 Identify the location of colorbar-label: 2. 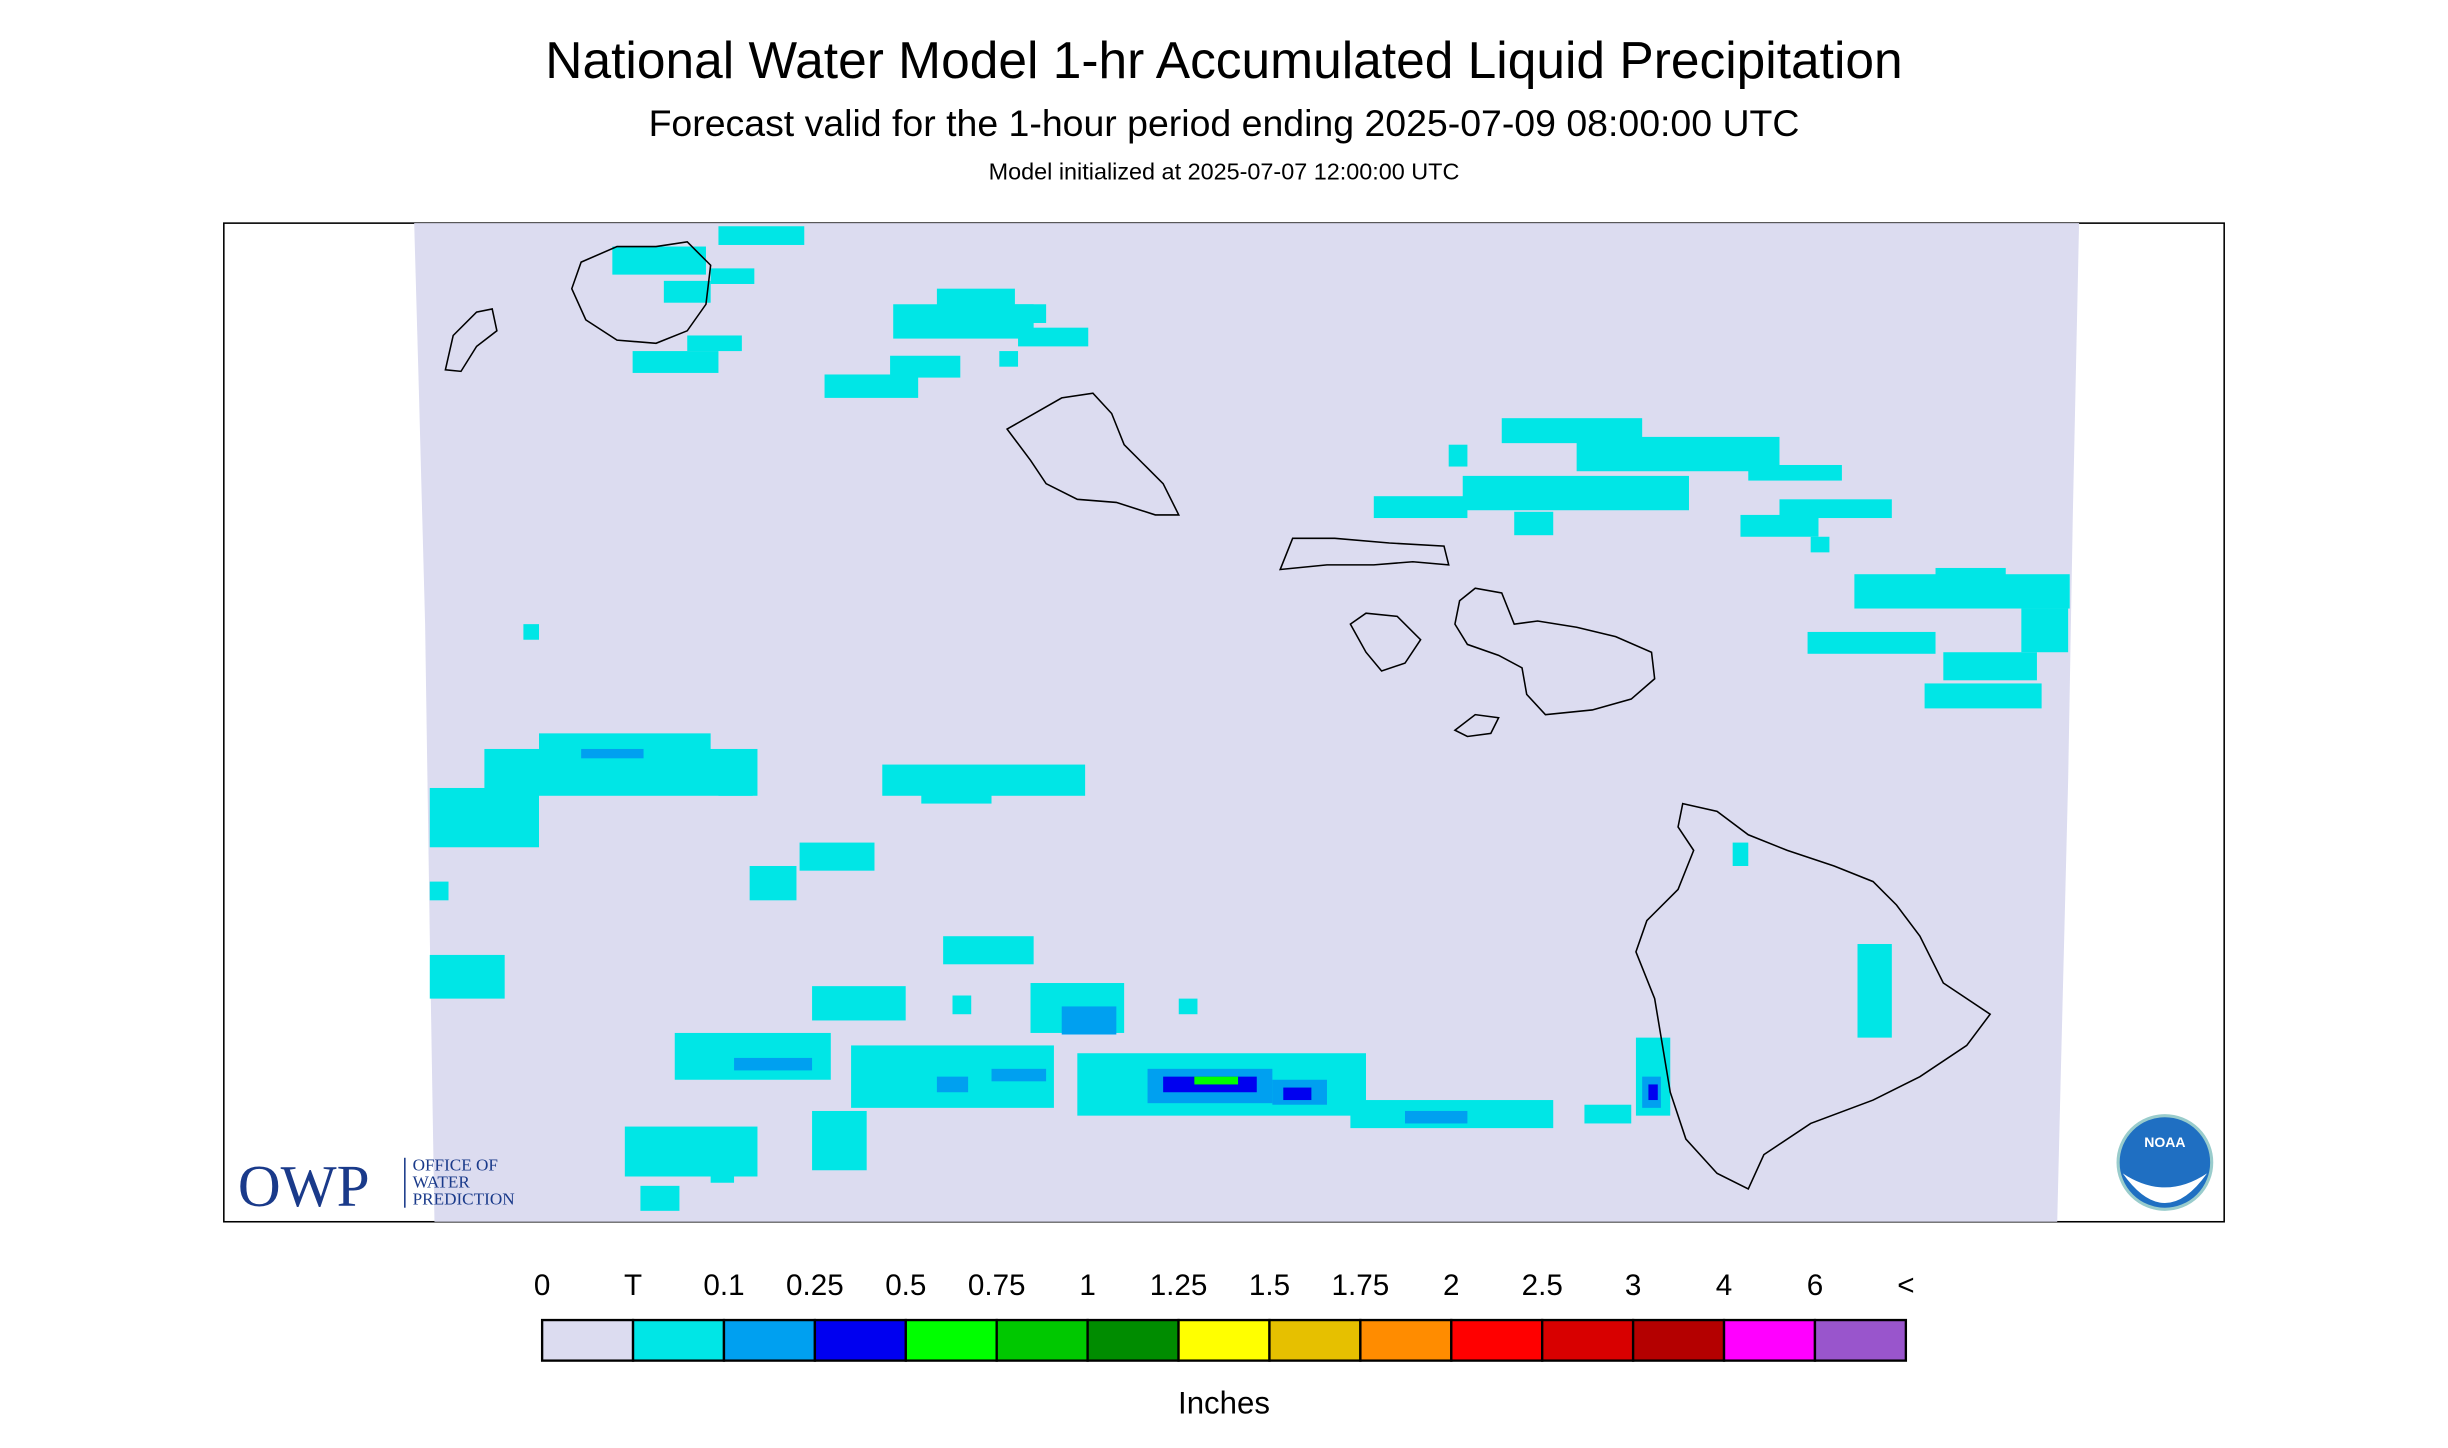
(1451, 1285).